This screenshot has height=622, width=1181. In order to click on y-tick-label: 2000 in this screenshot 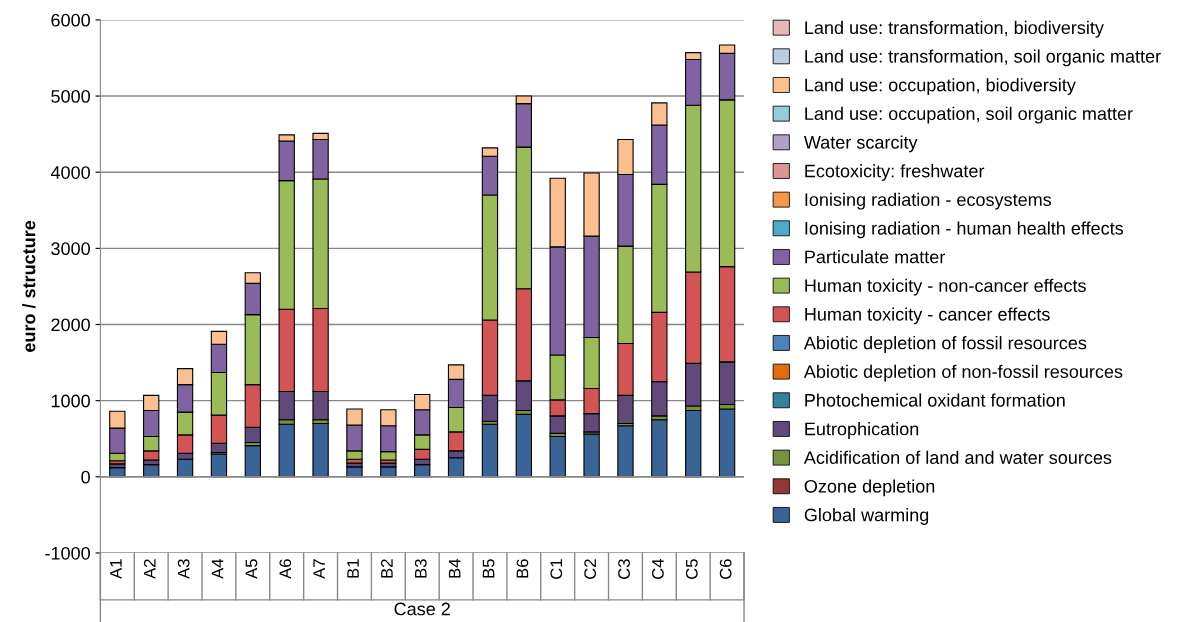, I will do `click(70, 325)`.